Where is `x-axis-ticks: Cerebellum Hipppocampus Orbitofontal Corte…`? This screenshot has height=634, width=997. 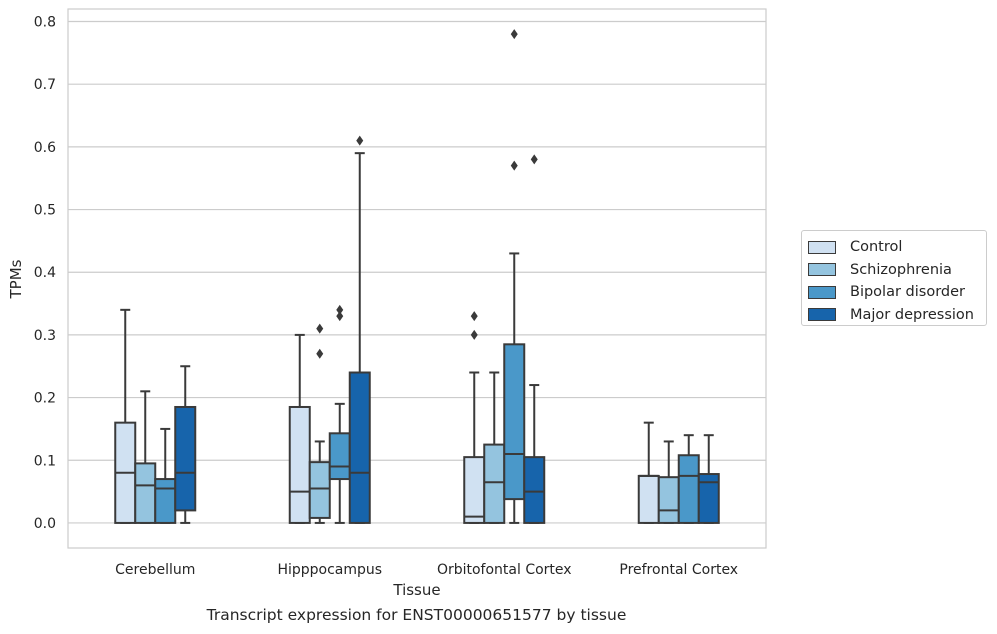 x-axis-ticks: Cerebellum Hipppocampus Orbitofontal Corte… is located at coordinates (426, 570).